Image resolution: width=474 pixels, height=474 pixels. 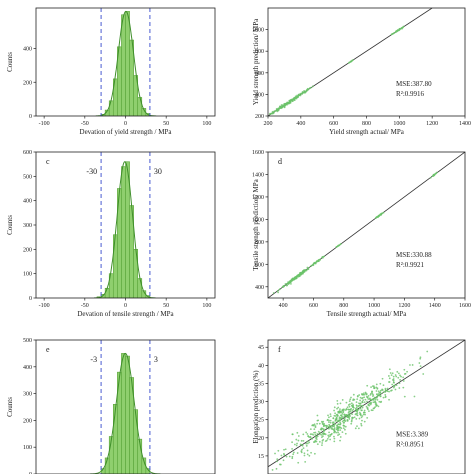 What do you see at coordinates (166, 306) in the screenshot?
I see `x-tick-label: 50` at bounding box center [166, 306].